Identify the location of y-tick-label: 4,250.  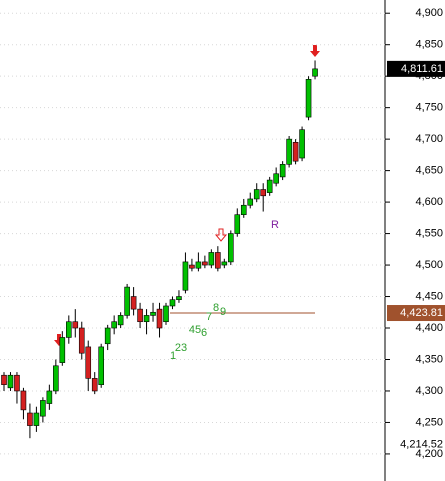
(429, 422).